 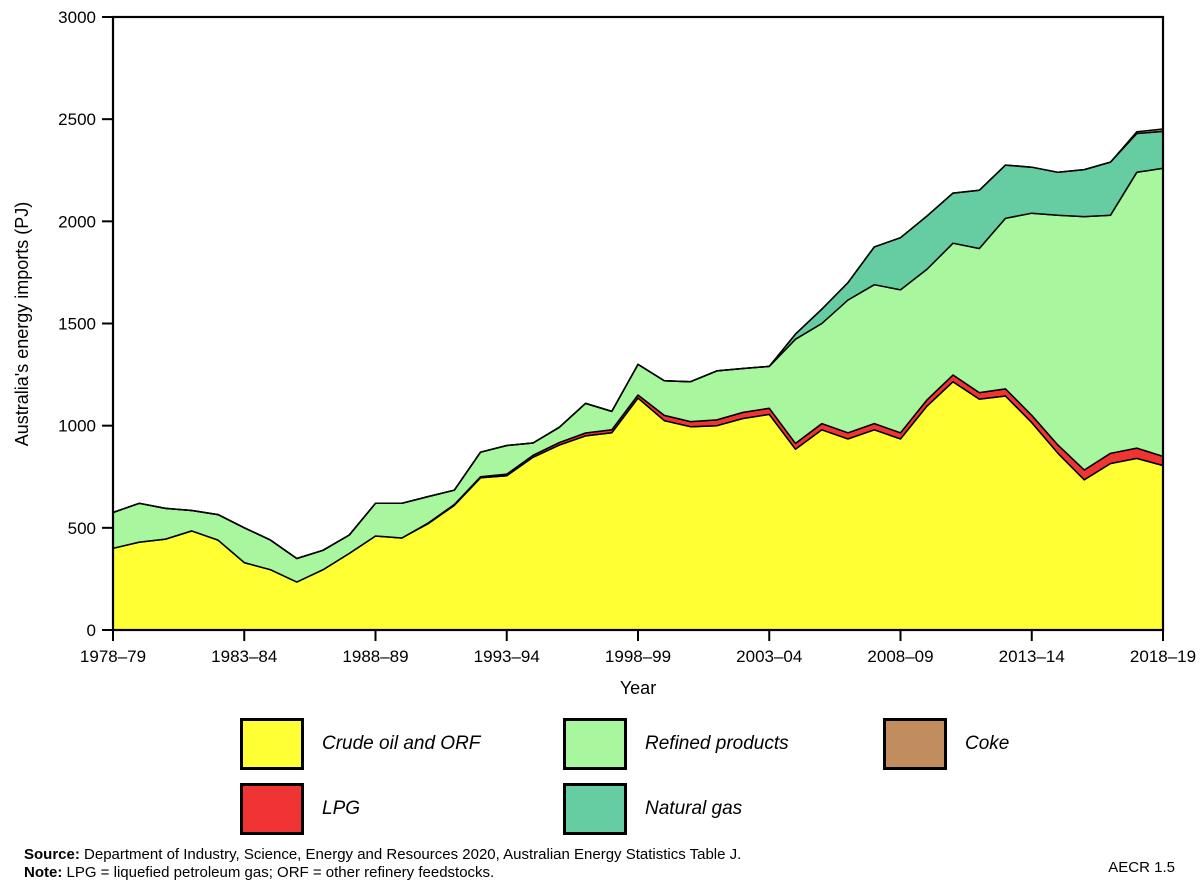 I want to click on legend-item-crude-oil-and-orf: Crude oil and ORF, so click(x=360, y=744).